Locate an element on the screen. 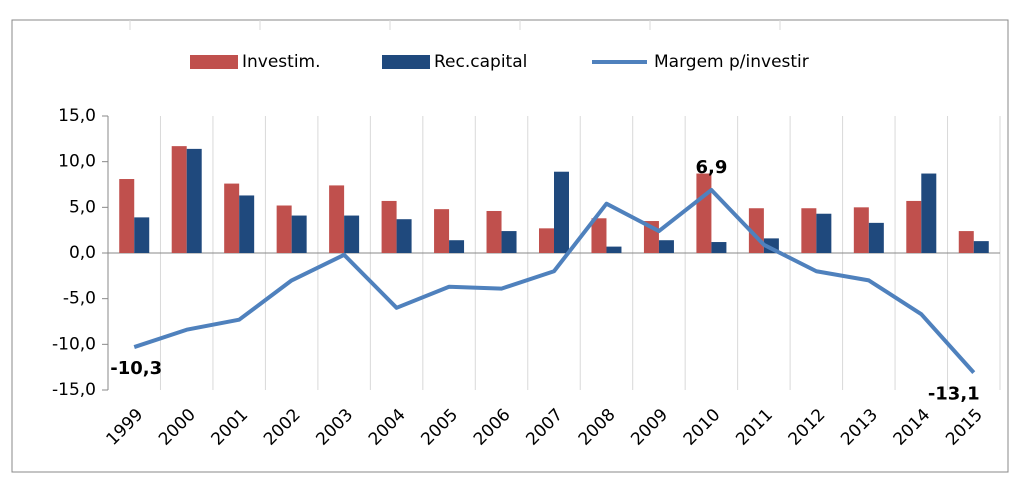 Image resolution: width=1015 pixels, height=477 pixels. y-tick-label: -10,0 is located at coordinates (74, 344).